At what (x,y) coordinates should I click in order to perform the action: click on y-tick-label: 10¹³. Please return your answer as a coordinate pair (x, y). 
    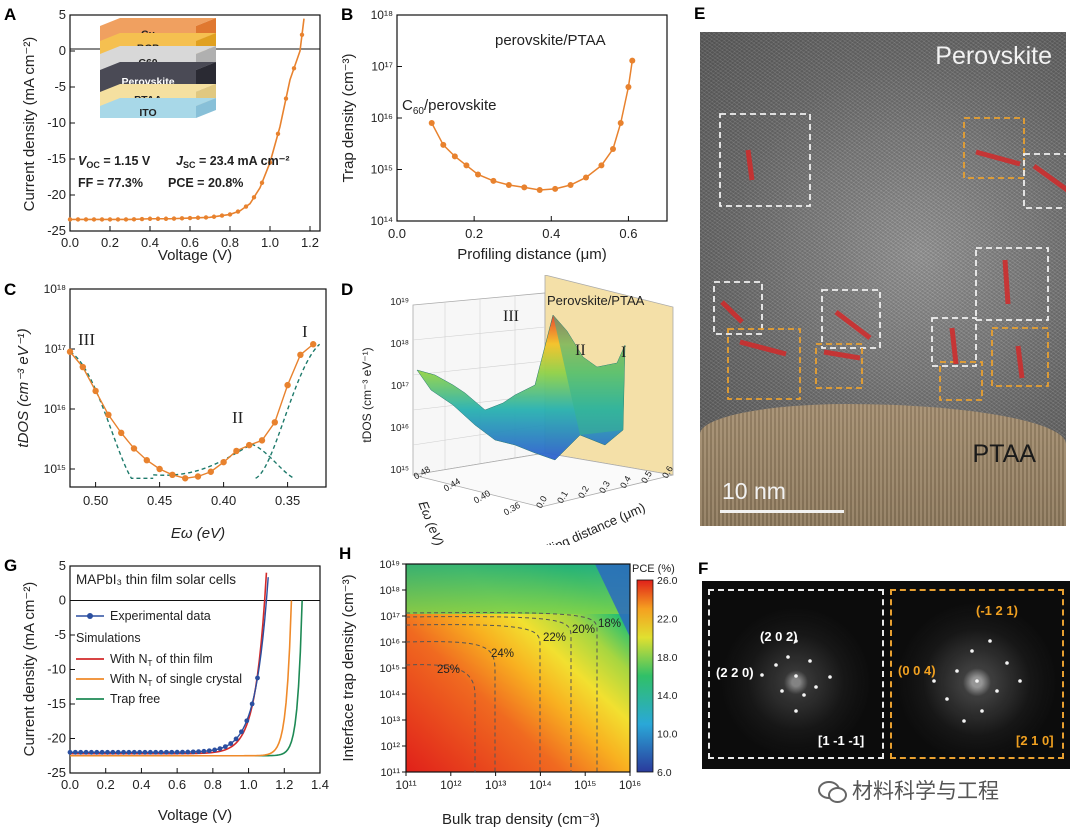
    Looking at the image, I should click on (390, 721).